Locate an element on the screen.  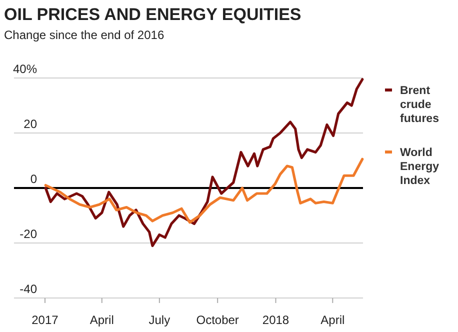
legend-label: Brent crude futures is located at coordinates (419, 105).